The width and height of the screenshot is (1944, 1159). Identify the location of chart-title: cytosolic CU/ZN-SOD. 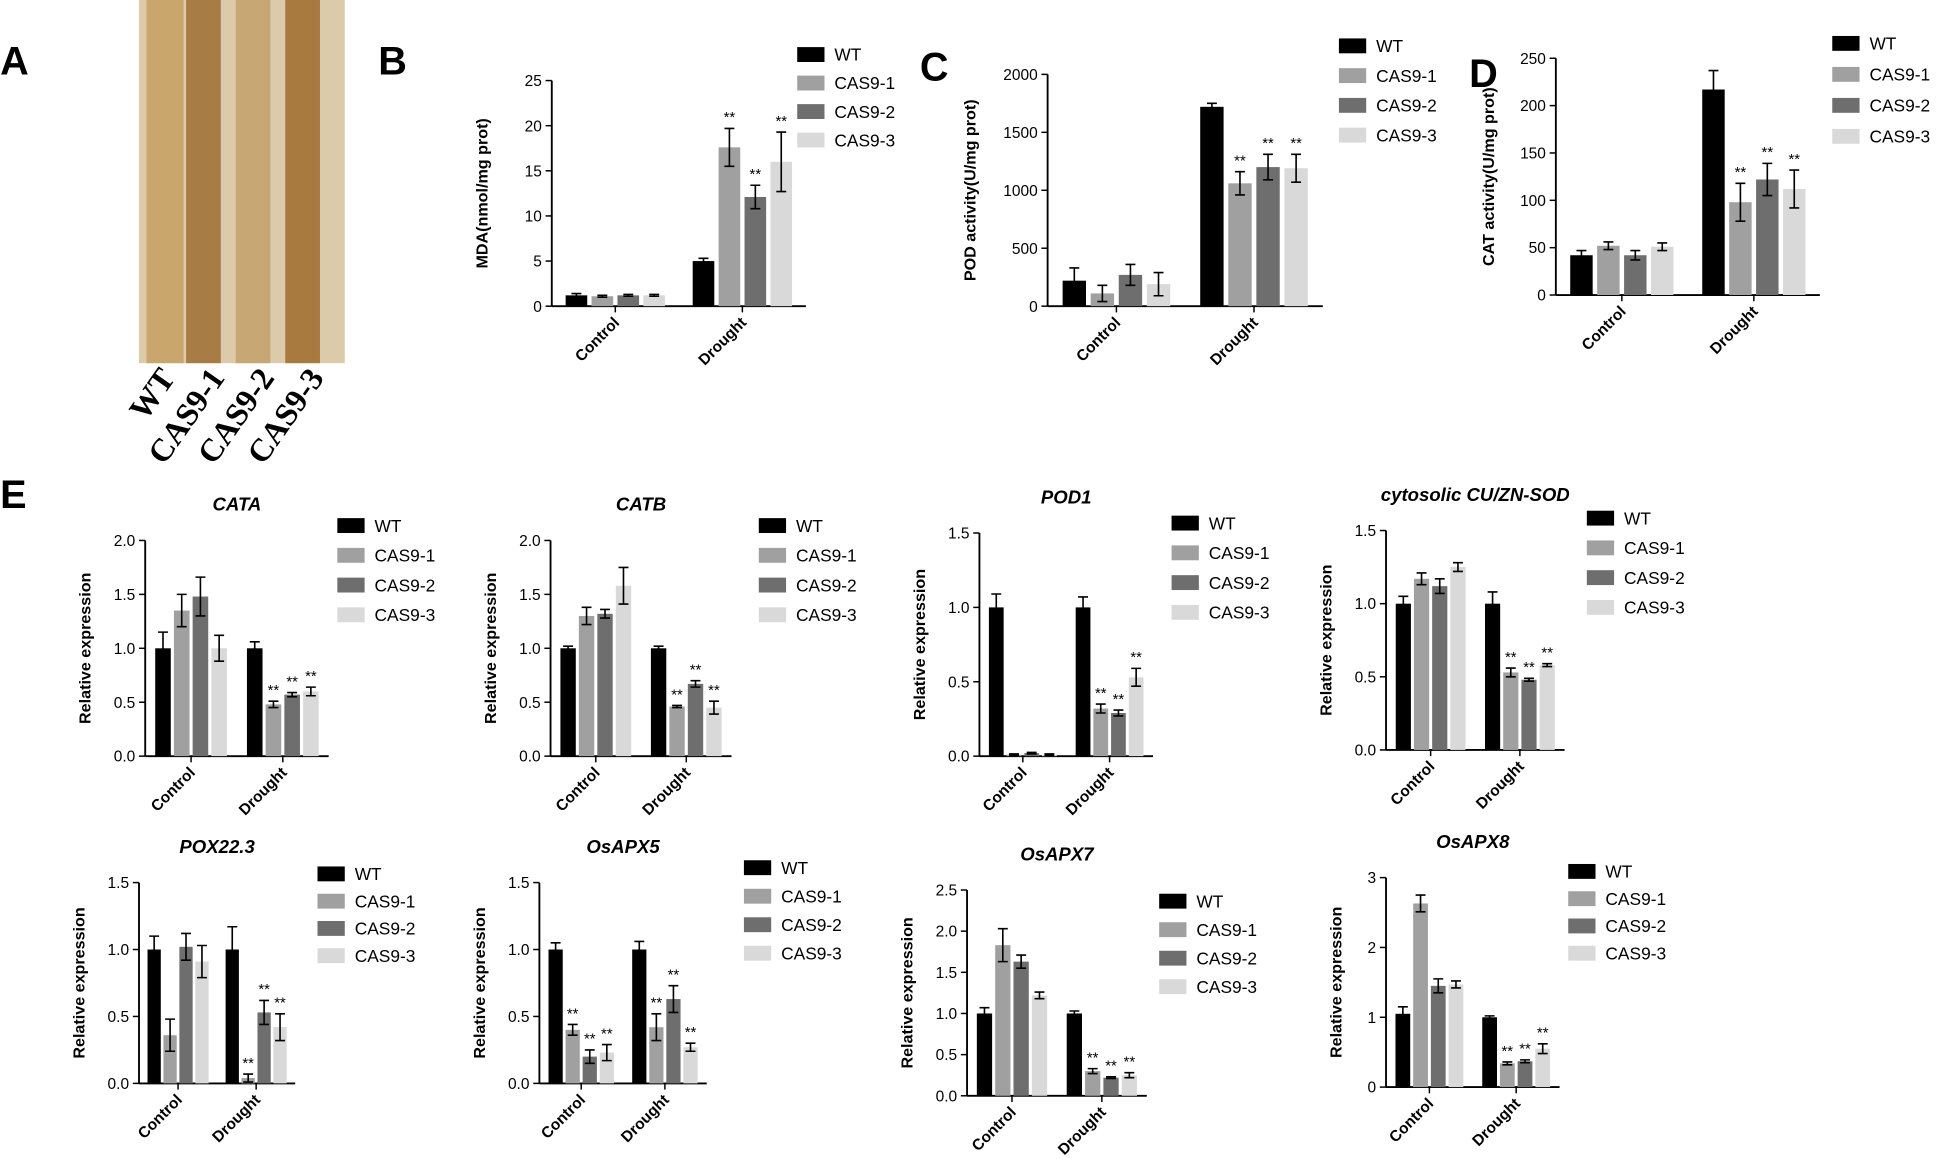
(1475, 494).